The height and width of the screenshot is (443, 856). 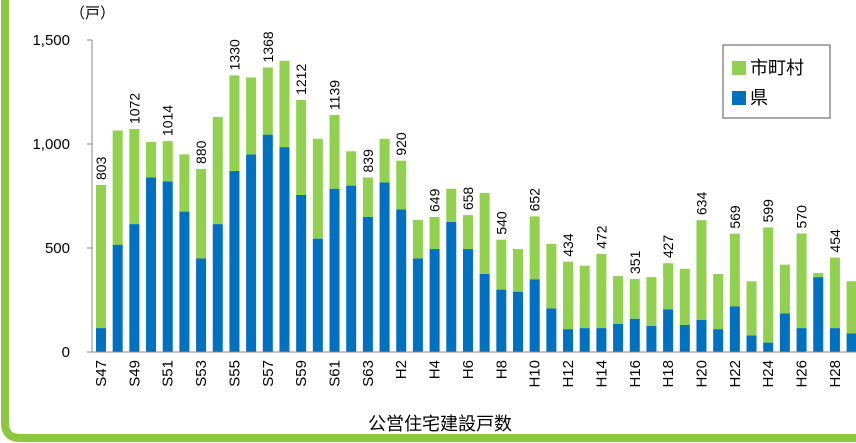 What do you see at coordinates (101, 168) in the screenshot?
I see `total-label: 803` at bounding box center [101, 168].